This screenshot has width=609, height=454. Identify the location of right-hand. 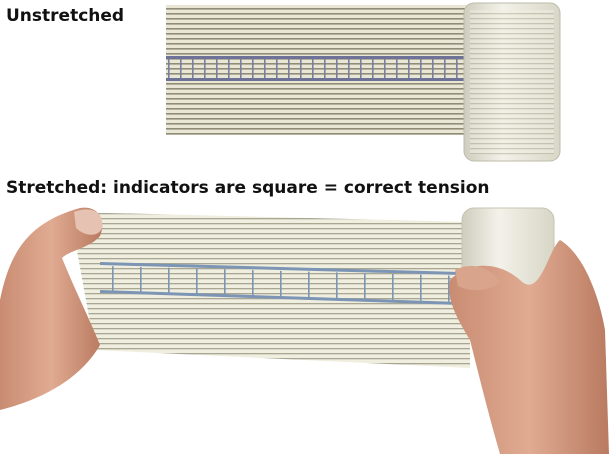
(529, 347).